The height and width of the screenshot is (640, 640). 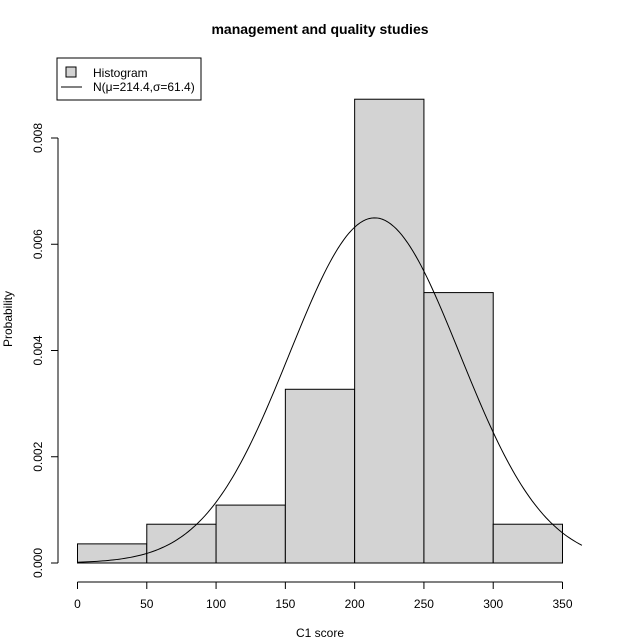 I want to click on x-tick-label: 250, so click(x=424, y=604).